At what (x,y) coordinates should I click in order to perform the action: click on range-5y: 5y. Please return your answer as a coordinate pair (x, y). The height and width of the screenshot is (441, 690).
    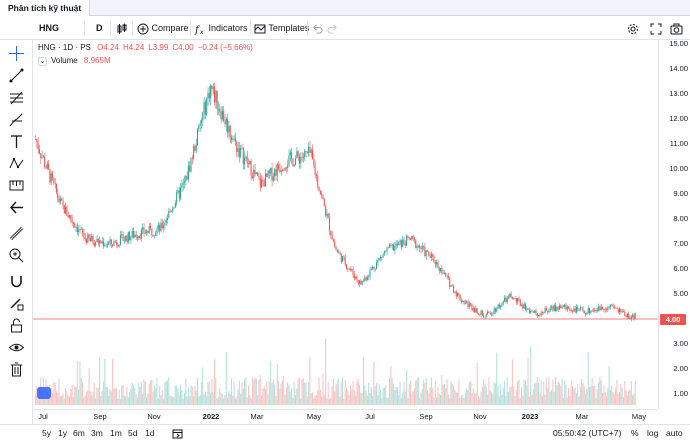
    Looking at the image, I should click on (46, 433).